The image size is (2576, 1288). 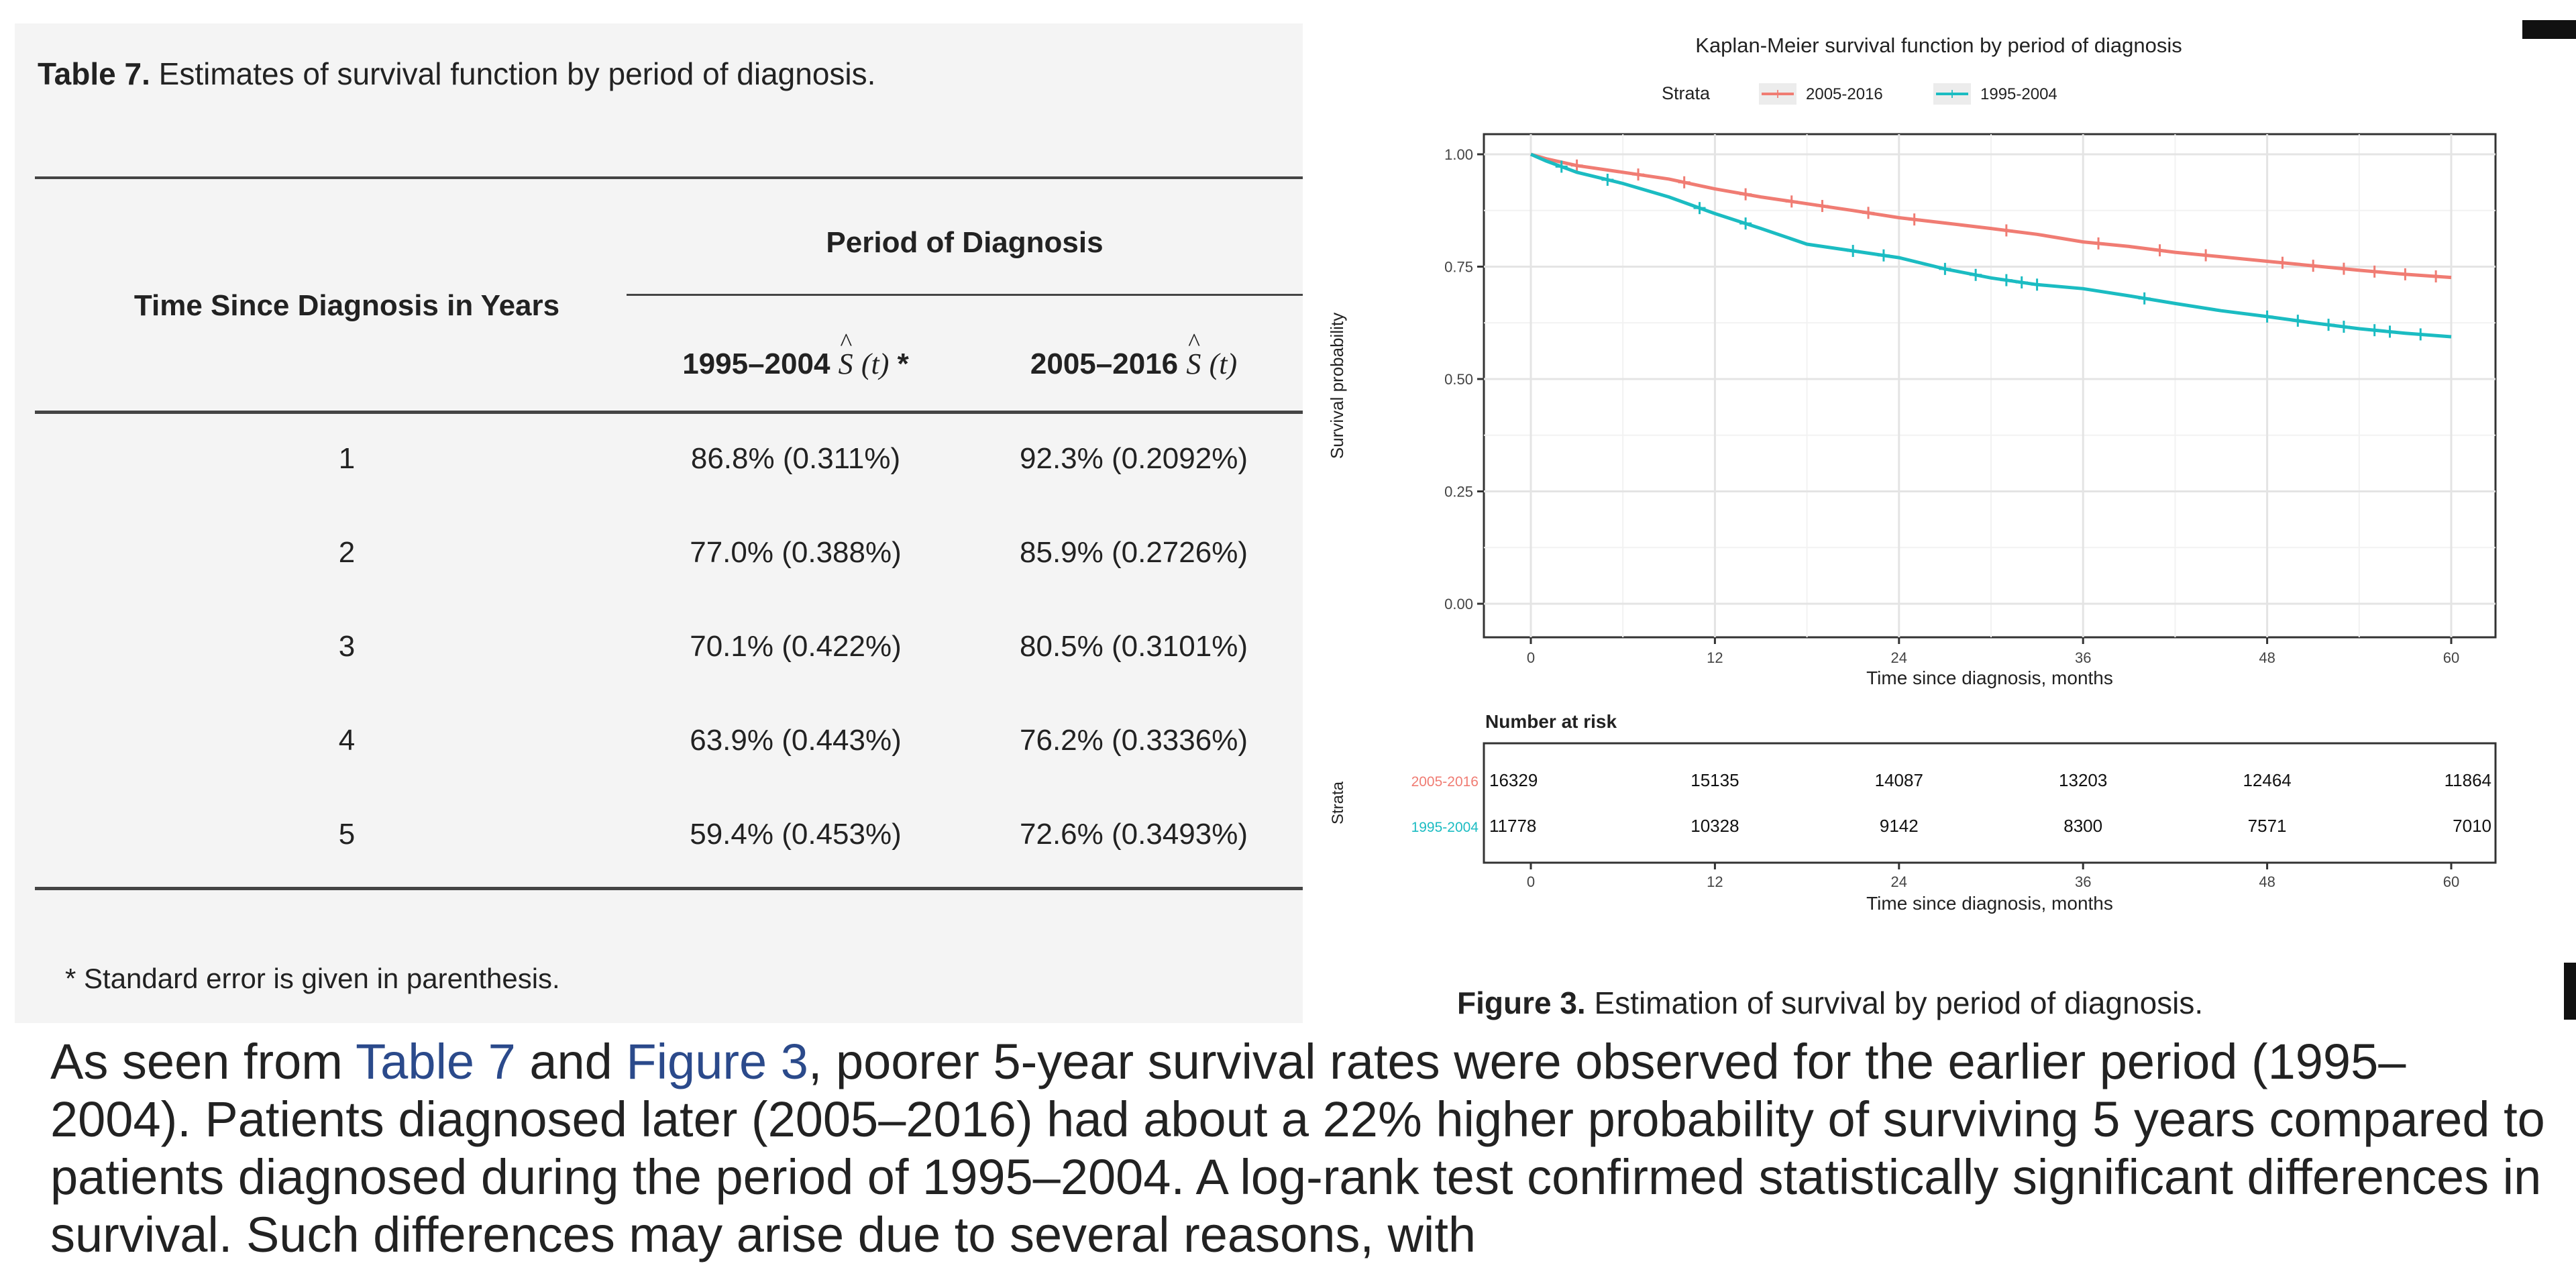 What do you see at coordinates (436, 1061) in the screenshot?
I see `table-7-link: Table 7` at bounding box center [436, 1061].